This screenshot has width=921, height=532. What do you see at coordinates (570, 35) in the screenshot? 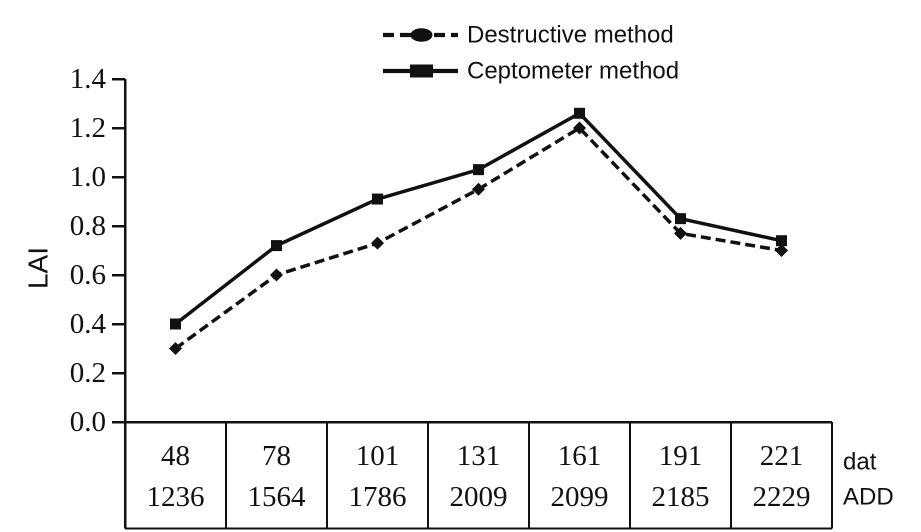
I see `legend-label: Destructive method` at bounding box center [570, 35].